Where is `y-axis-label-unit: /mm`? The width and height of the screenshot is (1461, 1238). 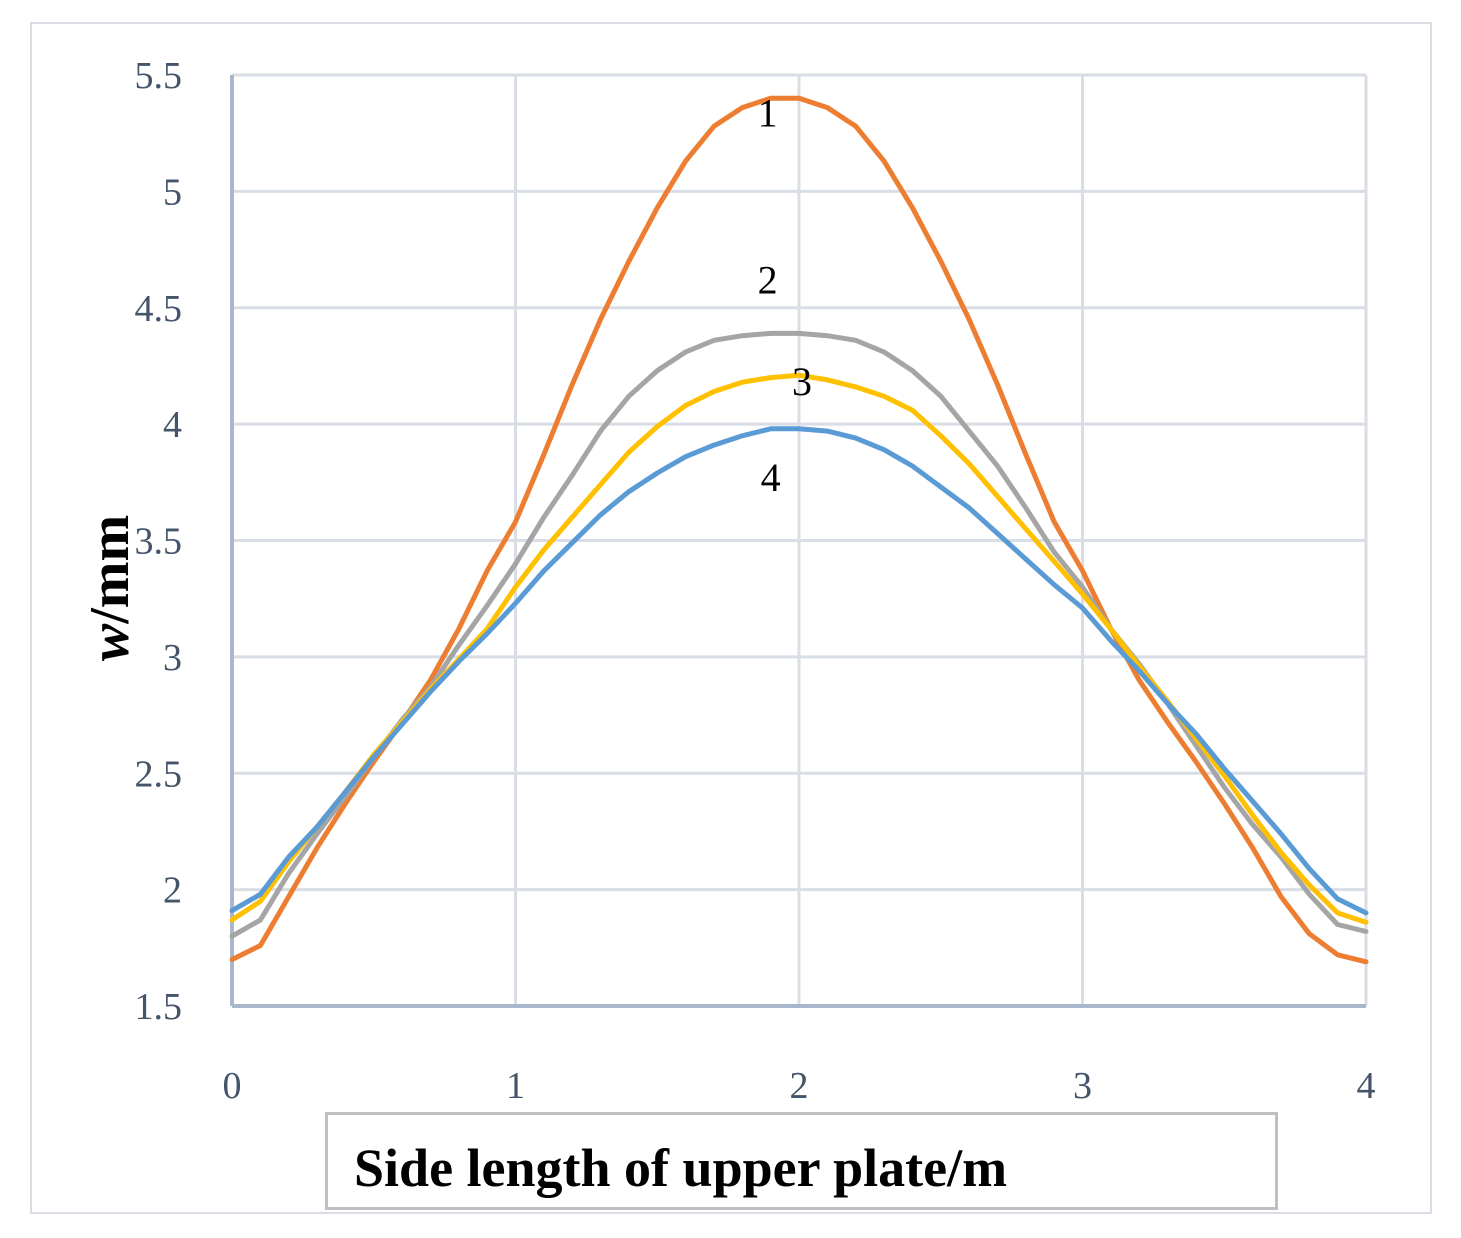
y-axis-label-unit: /mm is located at coordinates (110, 570).